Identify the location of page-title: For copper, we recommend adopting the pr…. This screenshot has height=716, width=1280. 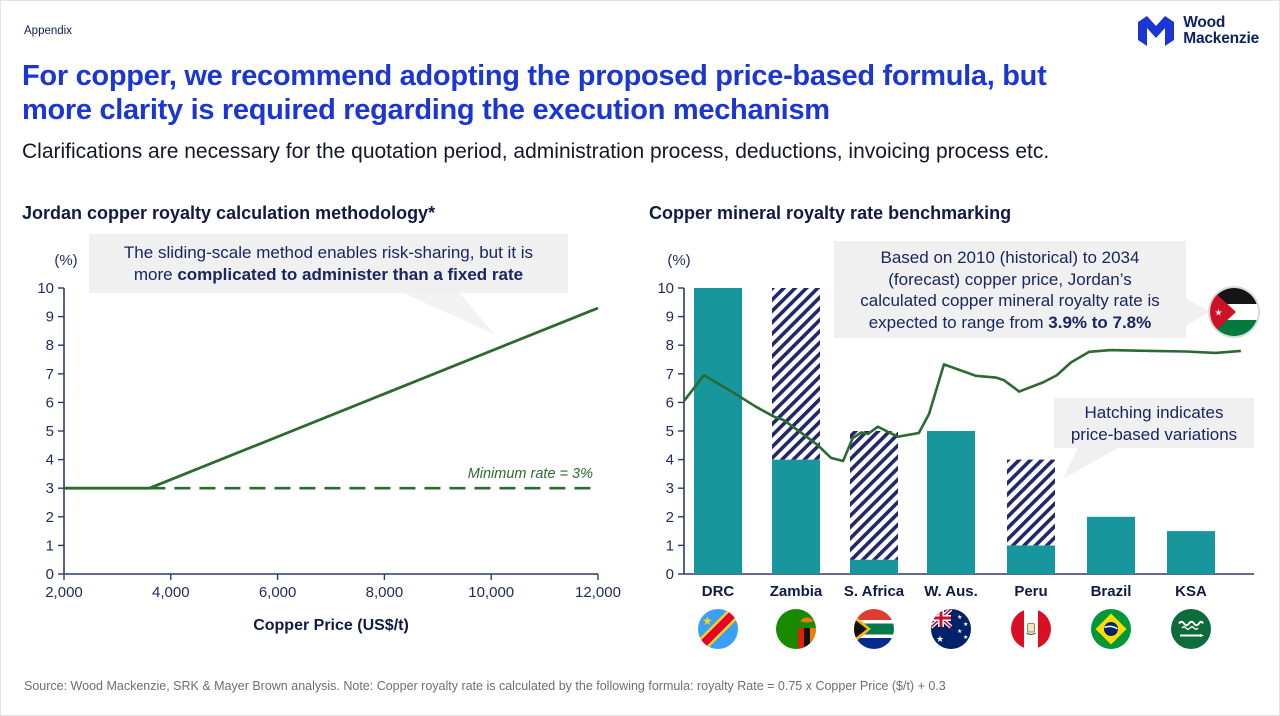
(637, 93).